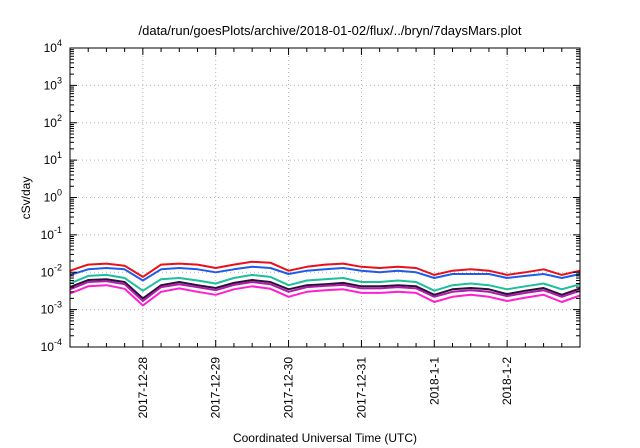 The image size is (640, 448). Describe the element at coordinates (143, 388) in the screenshot. I see `x-tick-label: 2017-12-28` at that location.